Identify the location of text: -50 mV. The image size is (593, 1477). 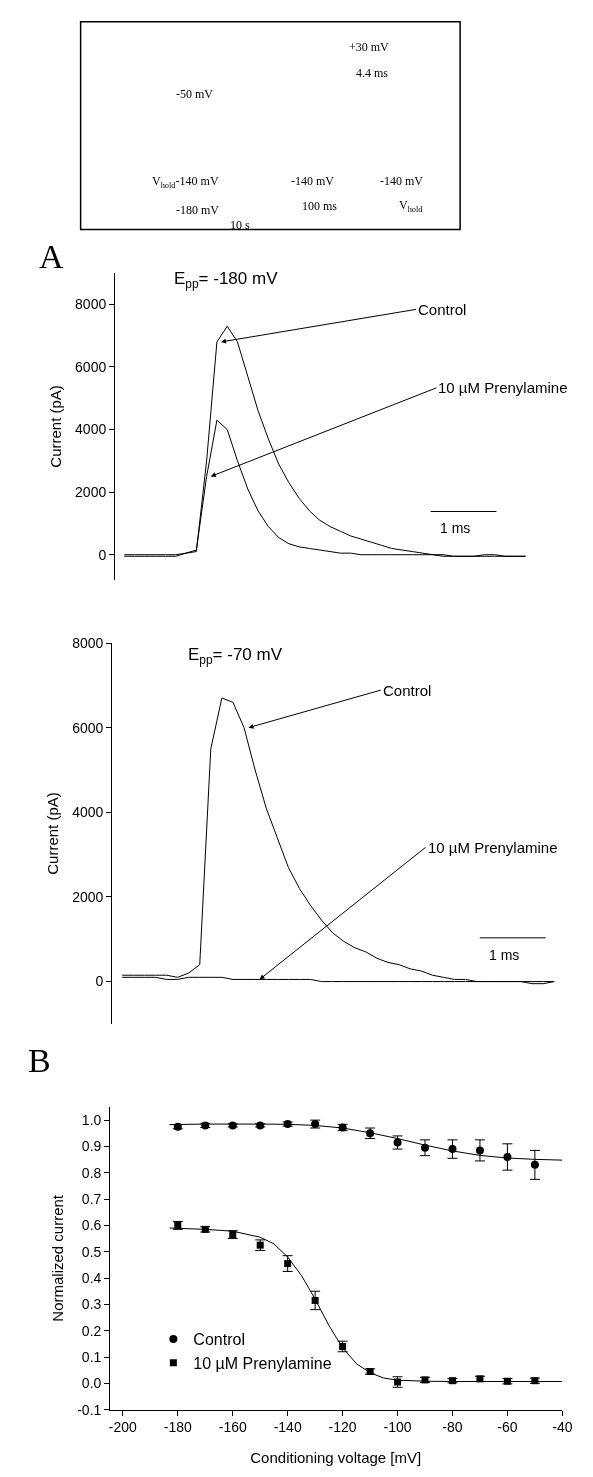
(195, 94).